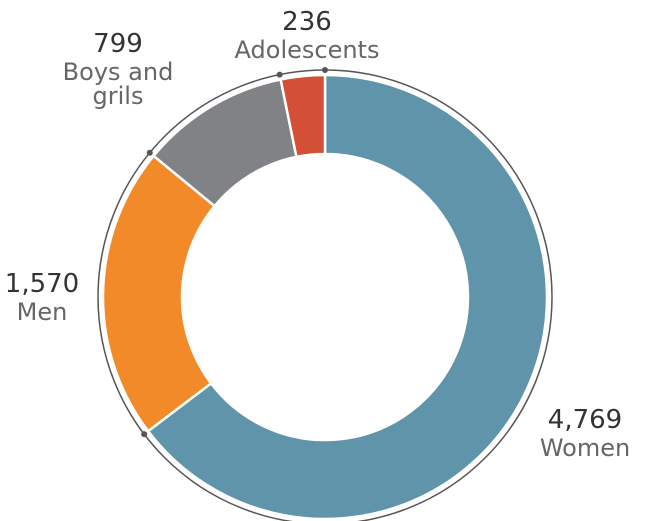  What do you see at coordinates (585, 420) in the screenshot?
I see `value-label: 4,769` at bounding box center [585, 420].